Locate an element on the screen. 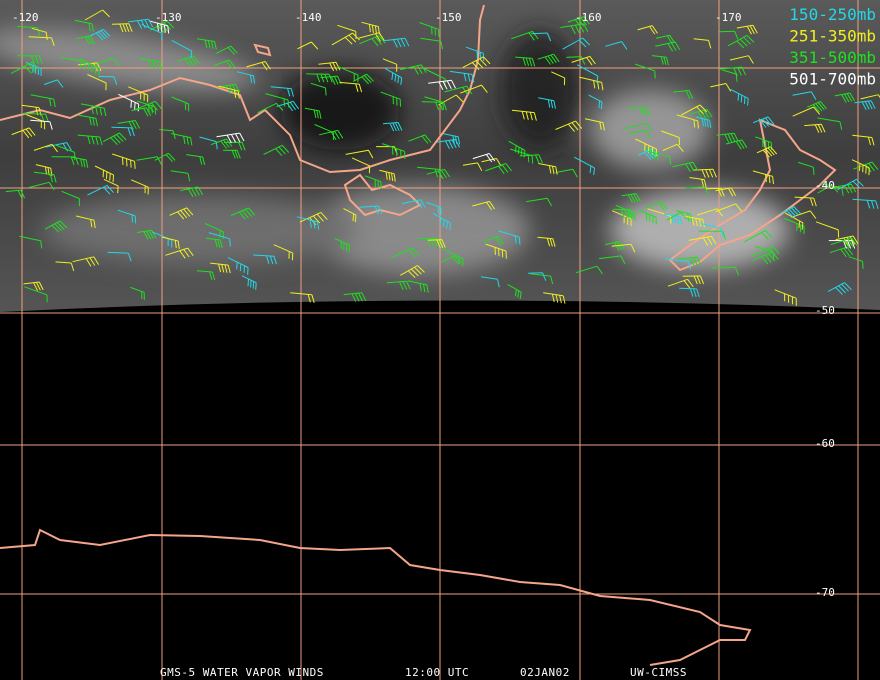 This screenshot has width=880, height=680. latitude-label: -70 is located at coordinates (825, 592).